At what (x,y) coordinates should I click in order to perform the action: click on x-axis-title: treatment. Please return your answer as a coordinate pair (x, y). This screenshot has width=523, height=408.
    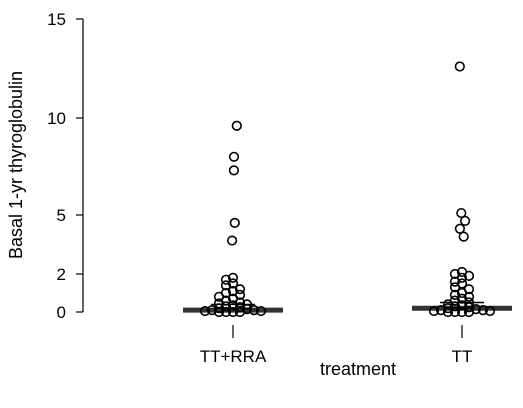
    Looking at the image, I should click on (358, 369).